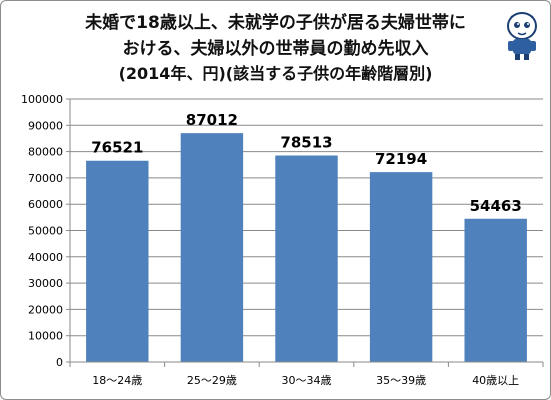 The image size is (551, 400). I want to click on chart-title-line-1: 未婚で18歳以上、未就学の子供が居る夫婦世帯に, so click(275, 23).